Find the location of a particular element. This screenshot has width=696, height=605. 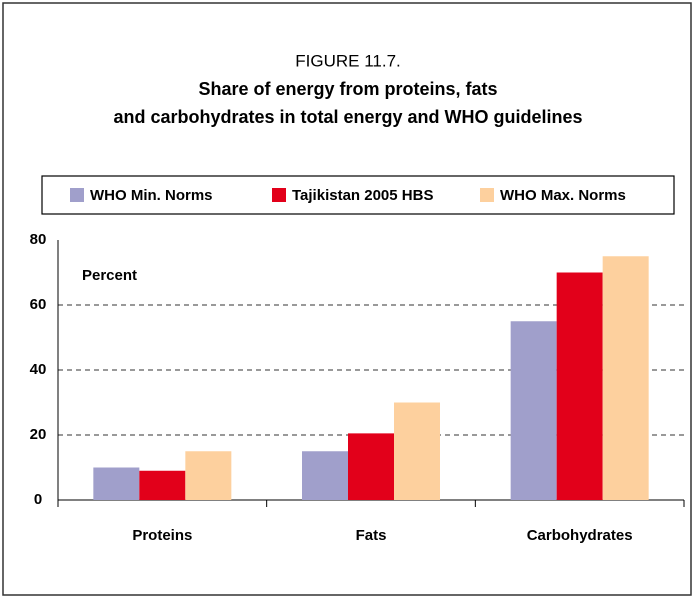

y-annotation: Percent is located at coordinates (109, 275).